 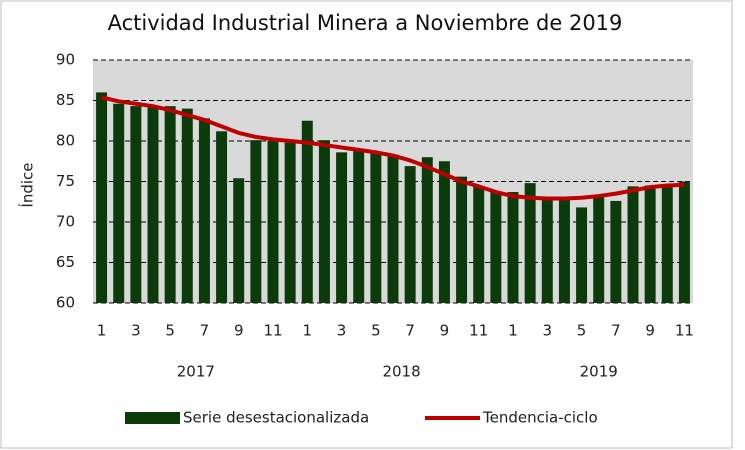 What do you see at coordinates (152, 418) in the screenshot?
I see `legend-swatch` at bounding box center [152, 418].